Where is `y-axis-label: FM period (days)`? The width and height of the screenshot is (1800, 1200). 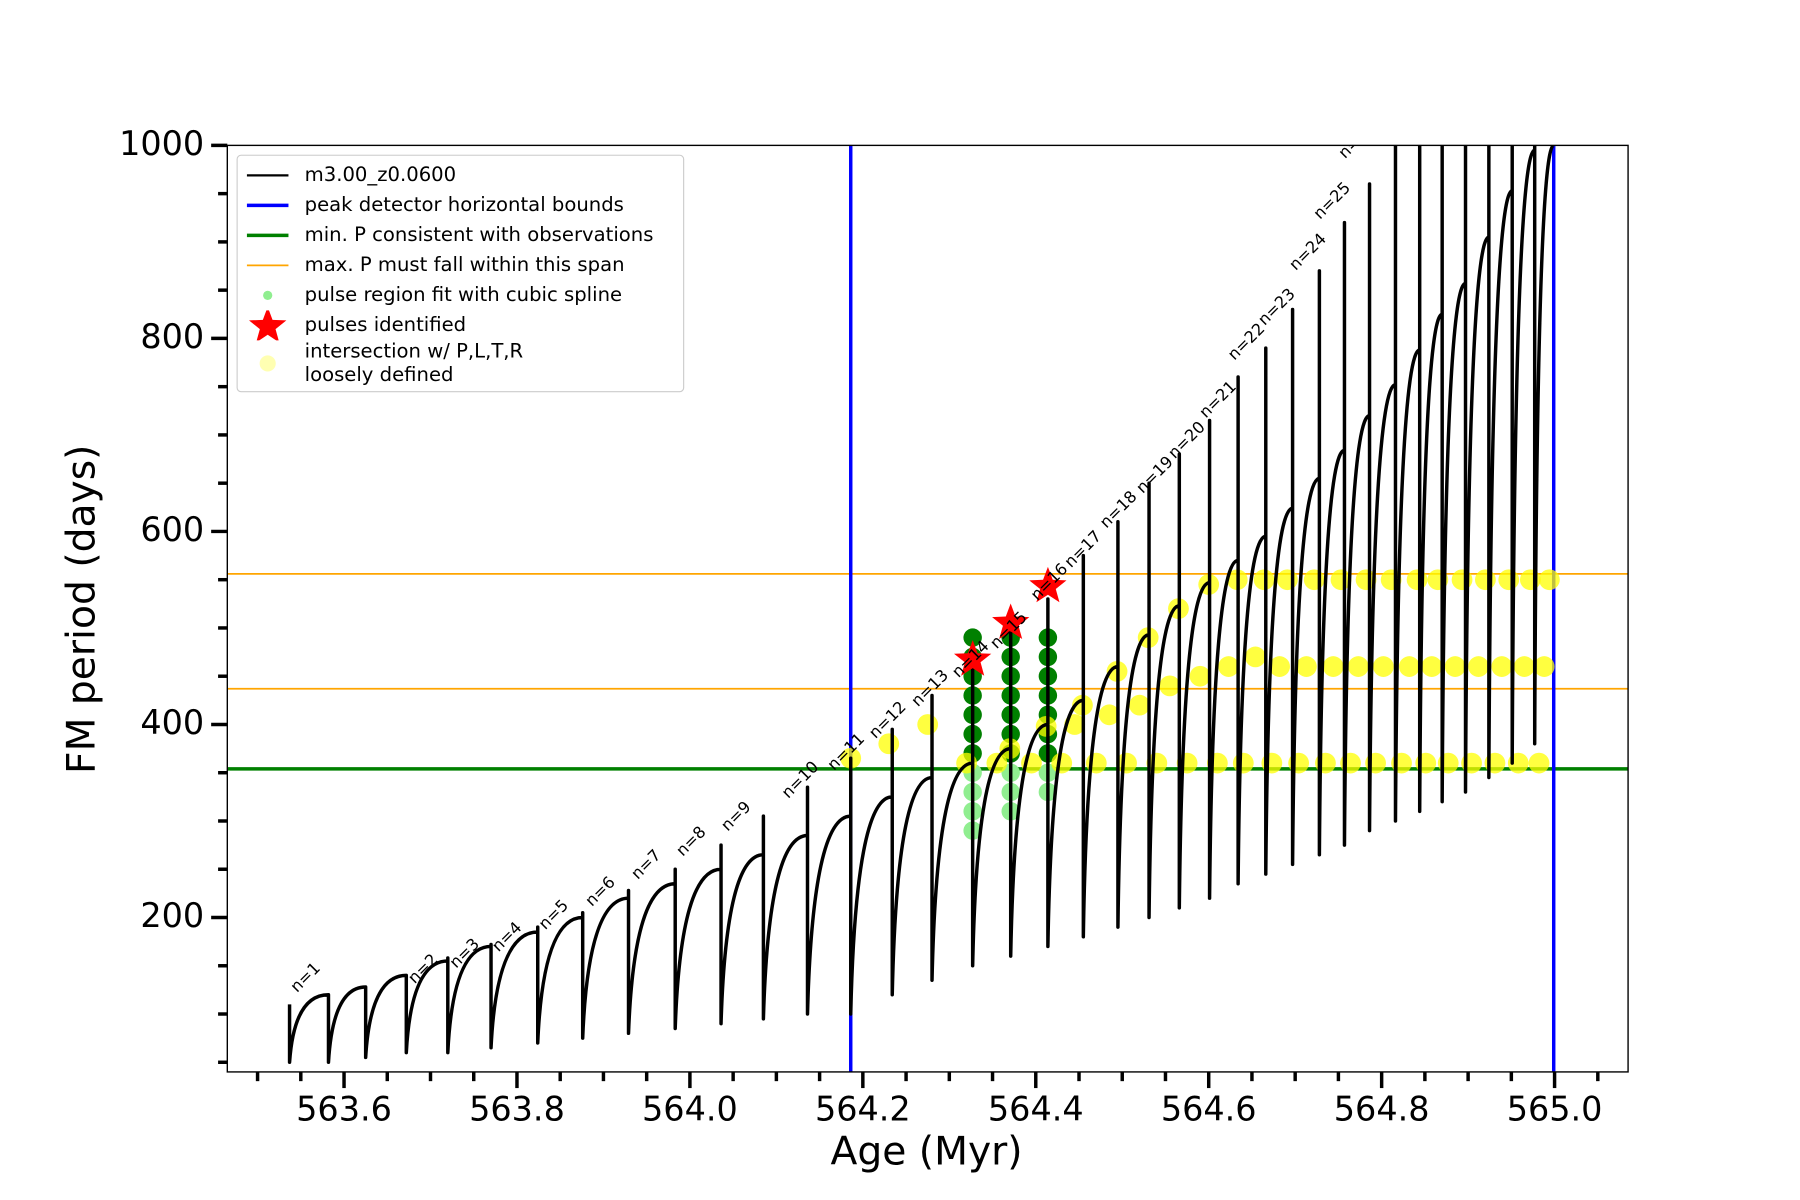 y-axis-label: FM period (days) is located at coordinates (82, 609).